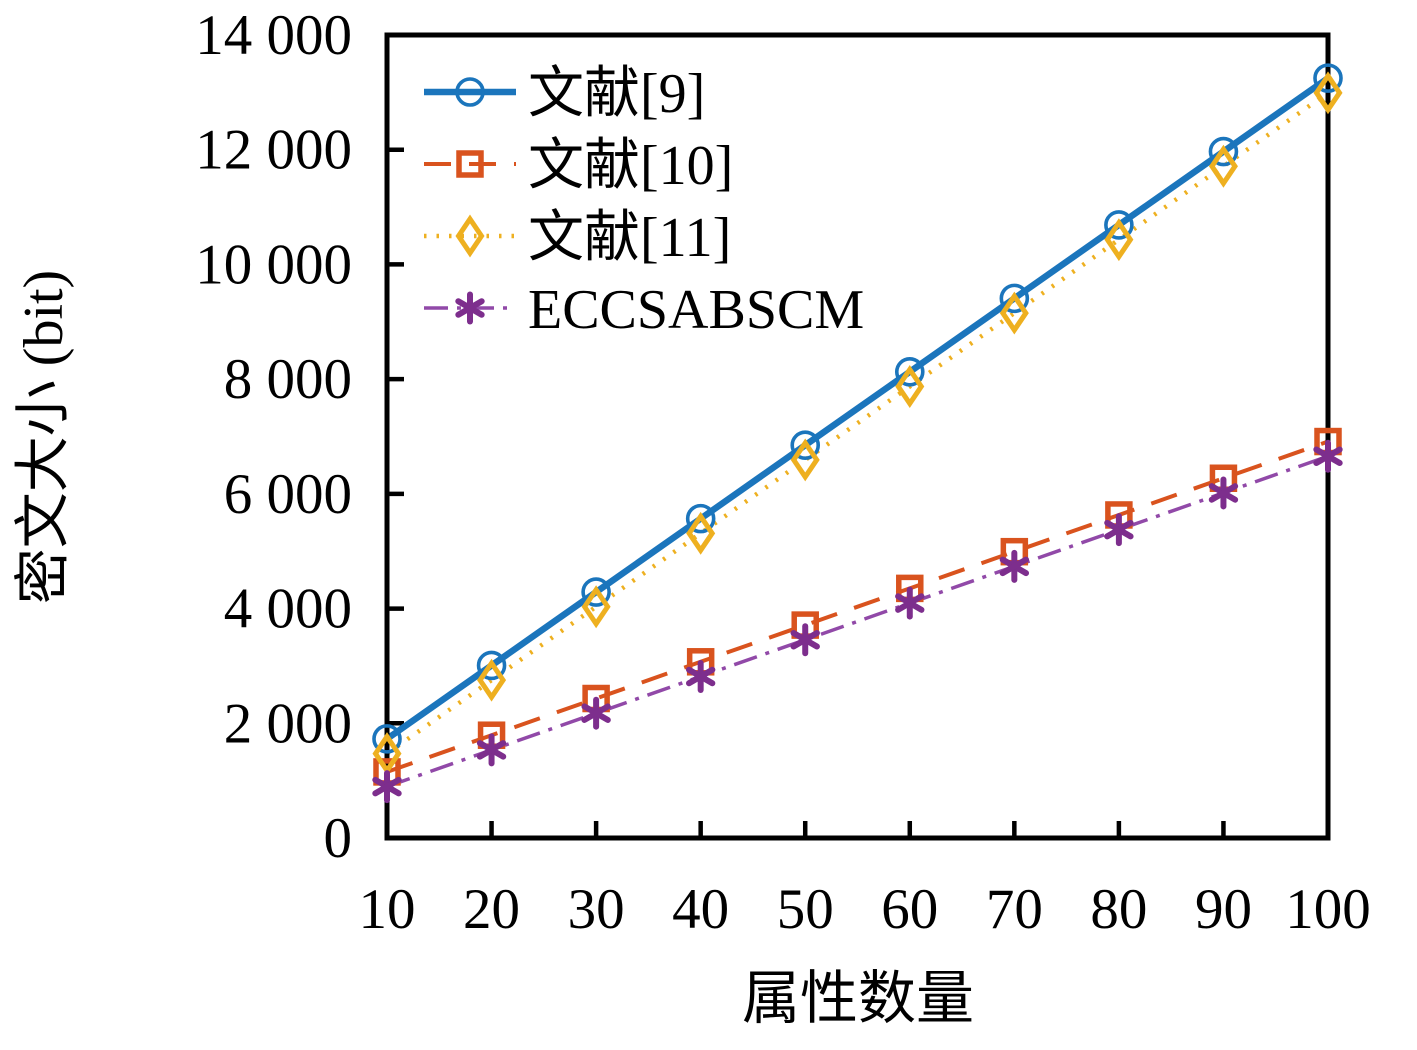  I want to click on legend-label: 文献[9], so click(616, 94).